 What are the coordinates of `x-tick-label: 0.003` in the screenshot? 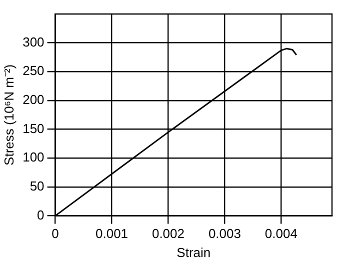 It's located at (224, 234).